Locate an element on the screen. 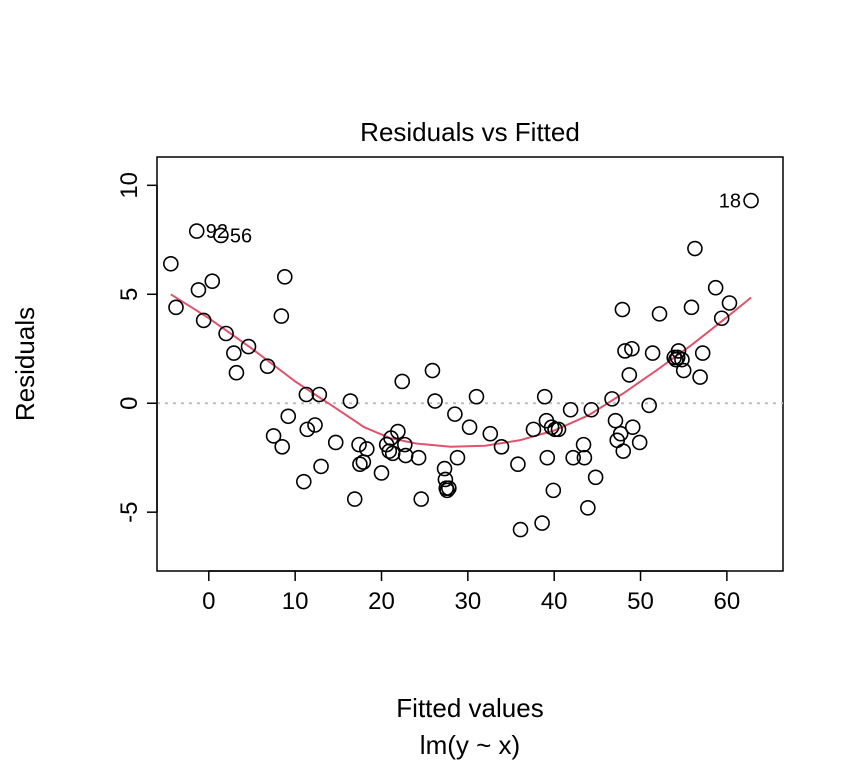  y-tick-label: -5 is located at coordinates (129, 511).